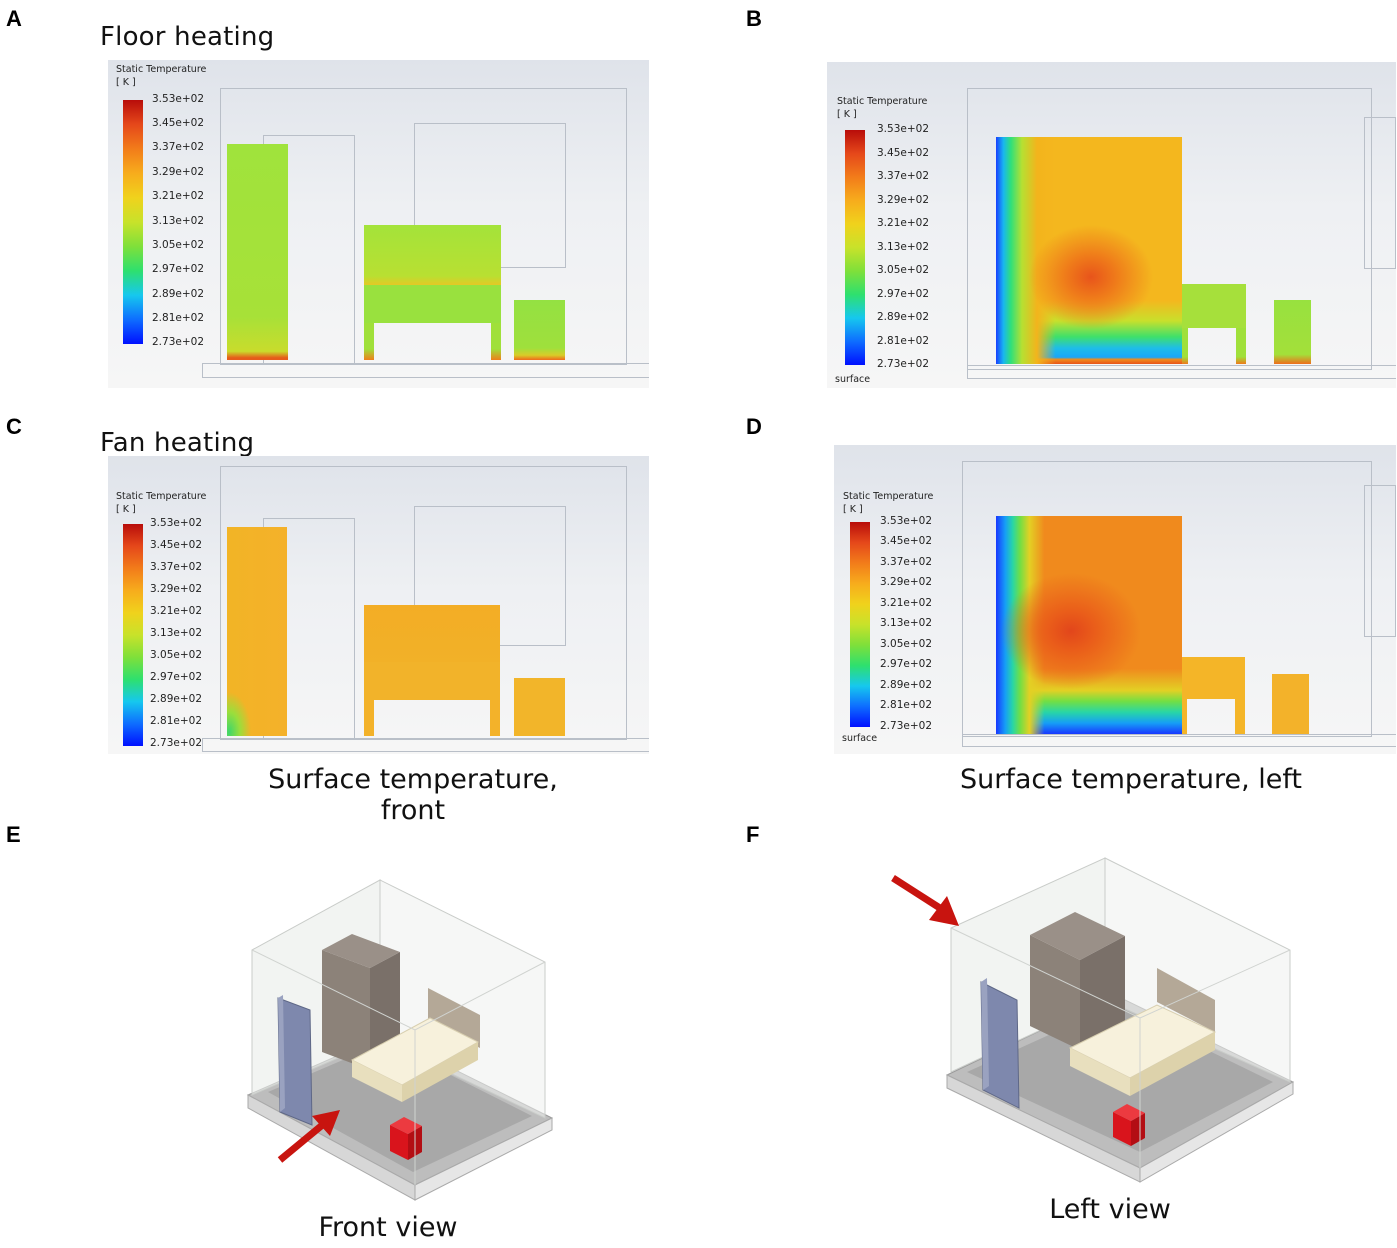 The height and width of the screenshot is (1248, 1397). What do you see at coordinates (753, 834) in the screenshot?
I see `panel-label-f: F` at bounding box center [753, 834].